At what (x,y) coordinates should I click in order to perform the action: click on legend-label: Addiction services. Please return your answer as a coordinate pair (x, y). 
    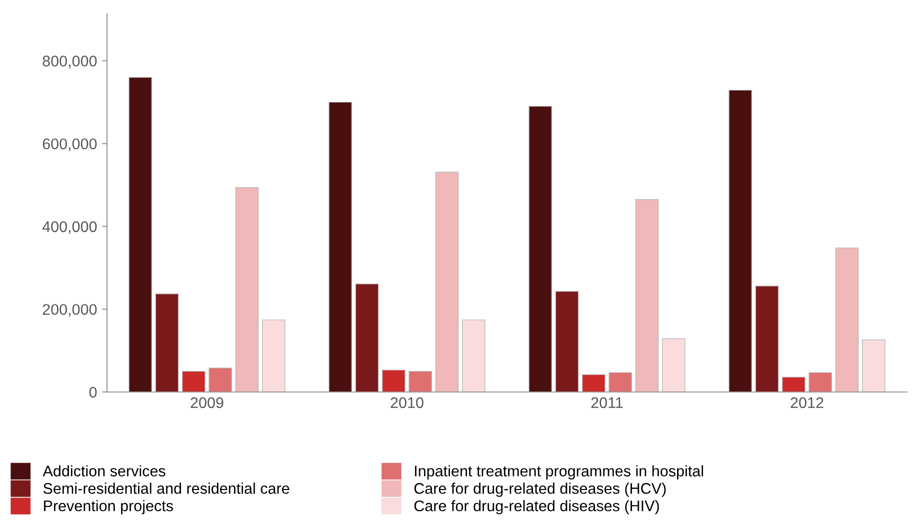
    Looking at the image, I should click on (104, 470).